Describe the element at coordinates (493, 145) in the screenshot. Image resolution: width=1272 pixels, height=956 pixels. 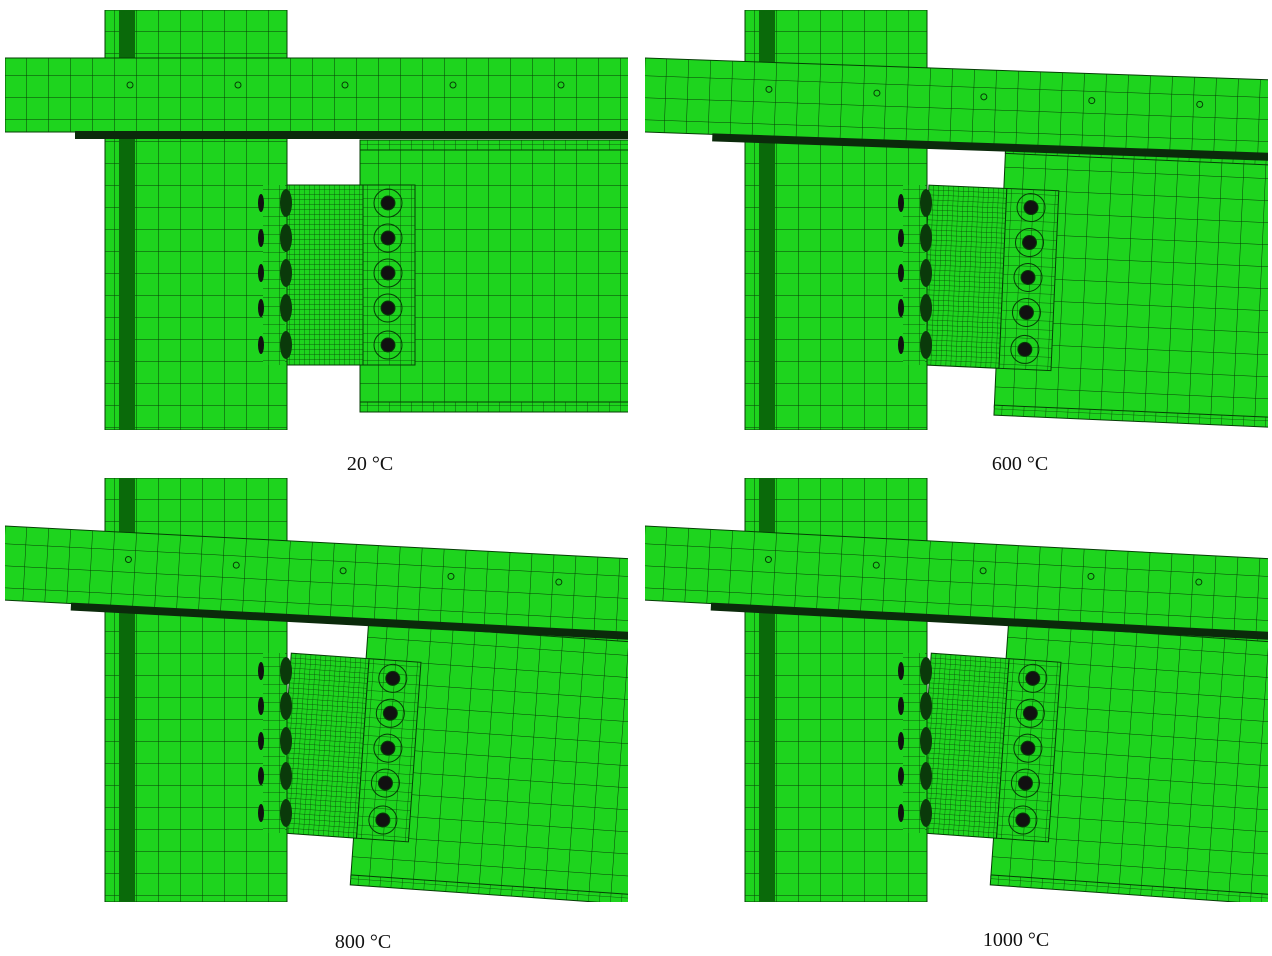
I see `beam-top-flange` at that location.